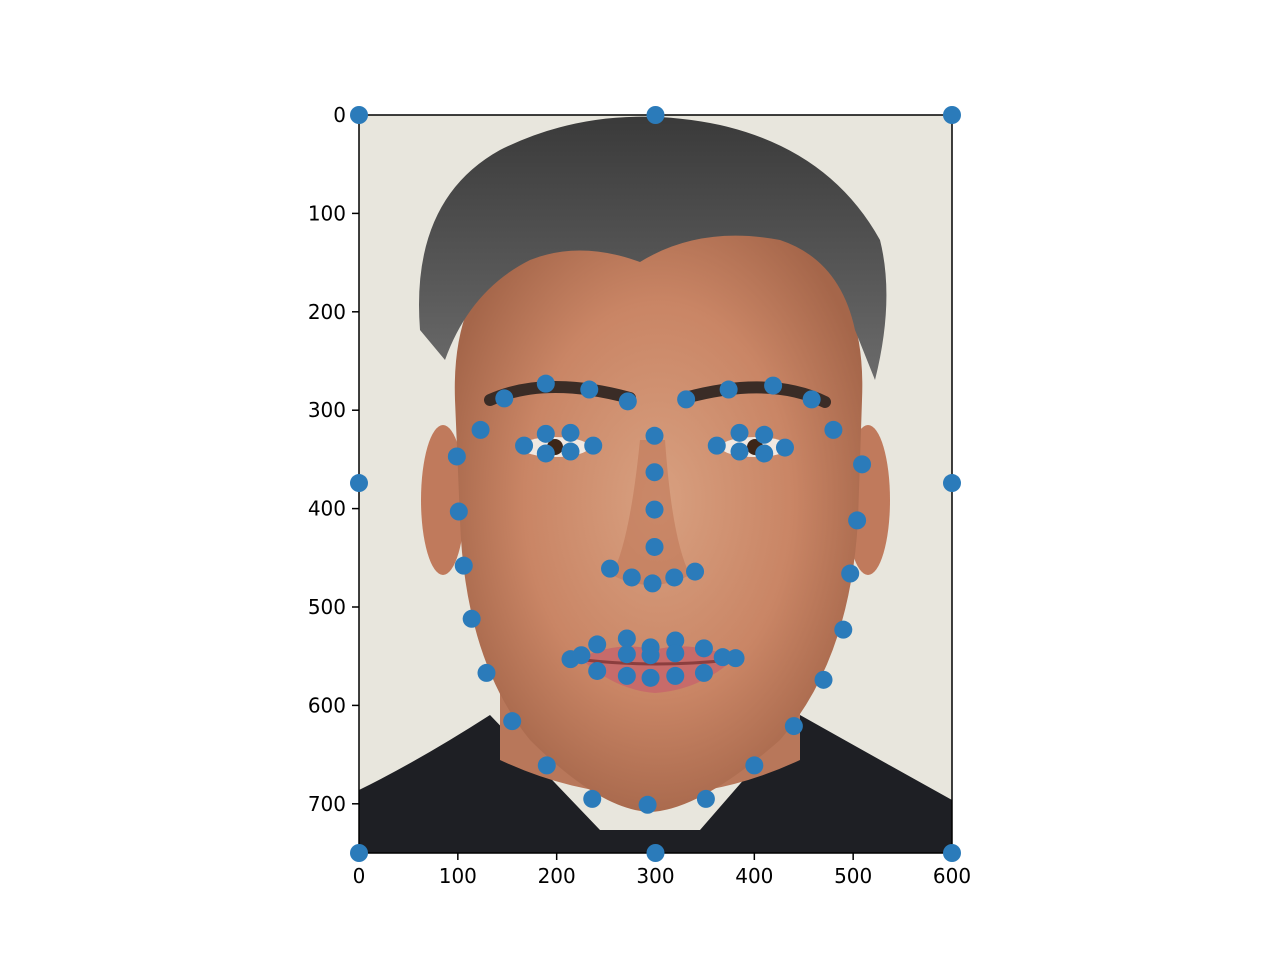 This screenshot has width=1280, height=960. Describe the element at coordinates (952, 876) in the screenshot. I see `x-tick-label: 600` at that location.